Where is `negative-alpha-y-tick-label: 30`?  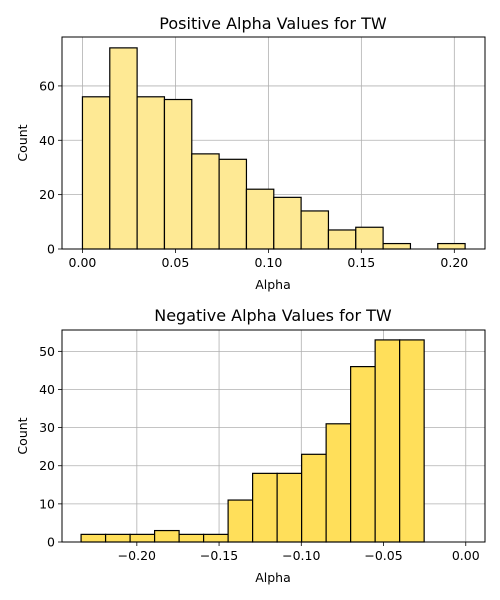
negative-alpha-y-tick-label: 30 is located at coordinates (47, 427).